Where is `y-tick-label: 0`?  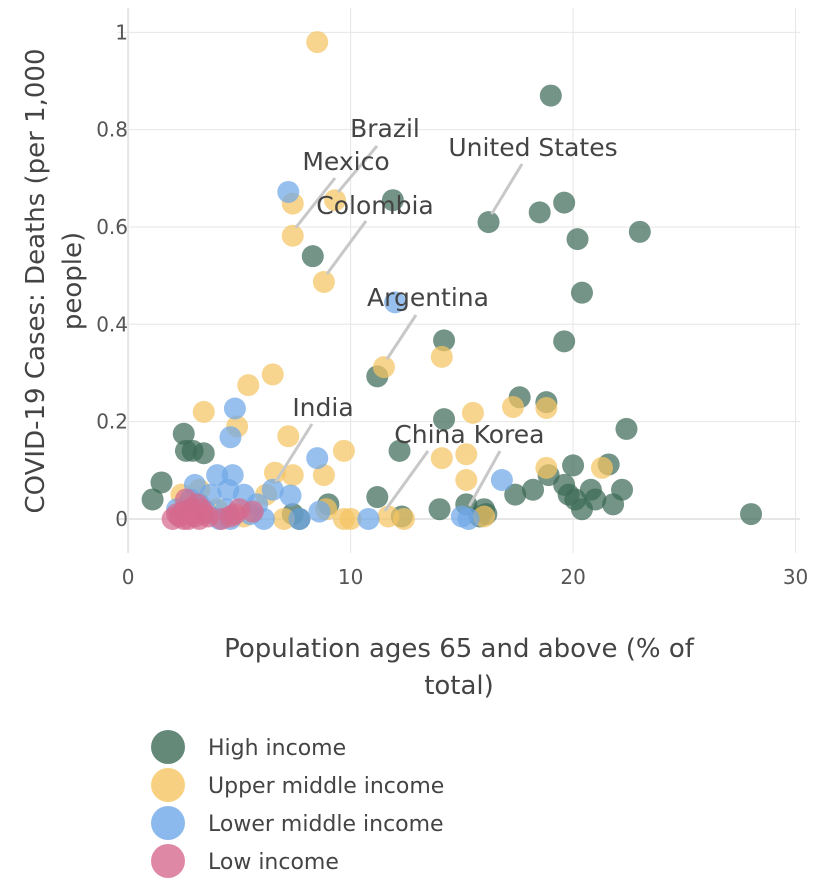
y-tick-label: 0 is located at coordinates (121, 519).